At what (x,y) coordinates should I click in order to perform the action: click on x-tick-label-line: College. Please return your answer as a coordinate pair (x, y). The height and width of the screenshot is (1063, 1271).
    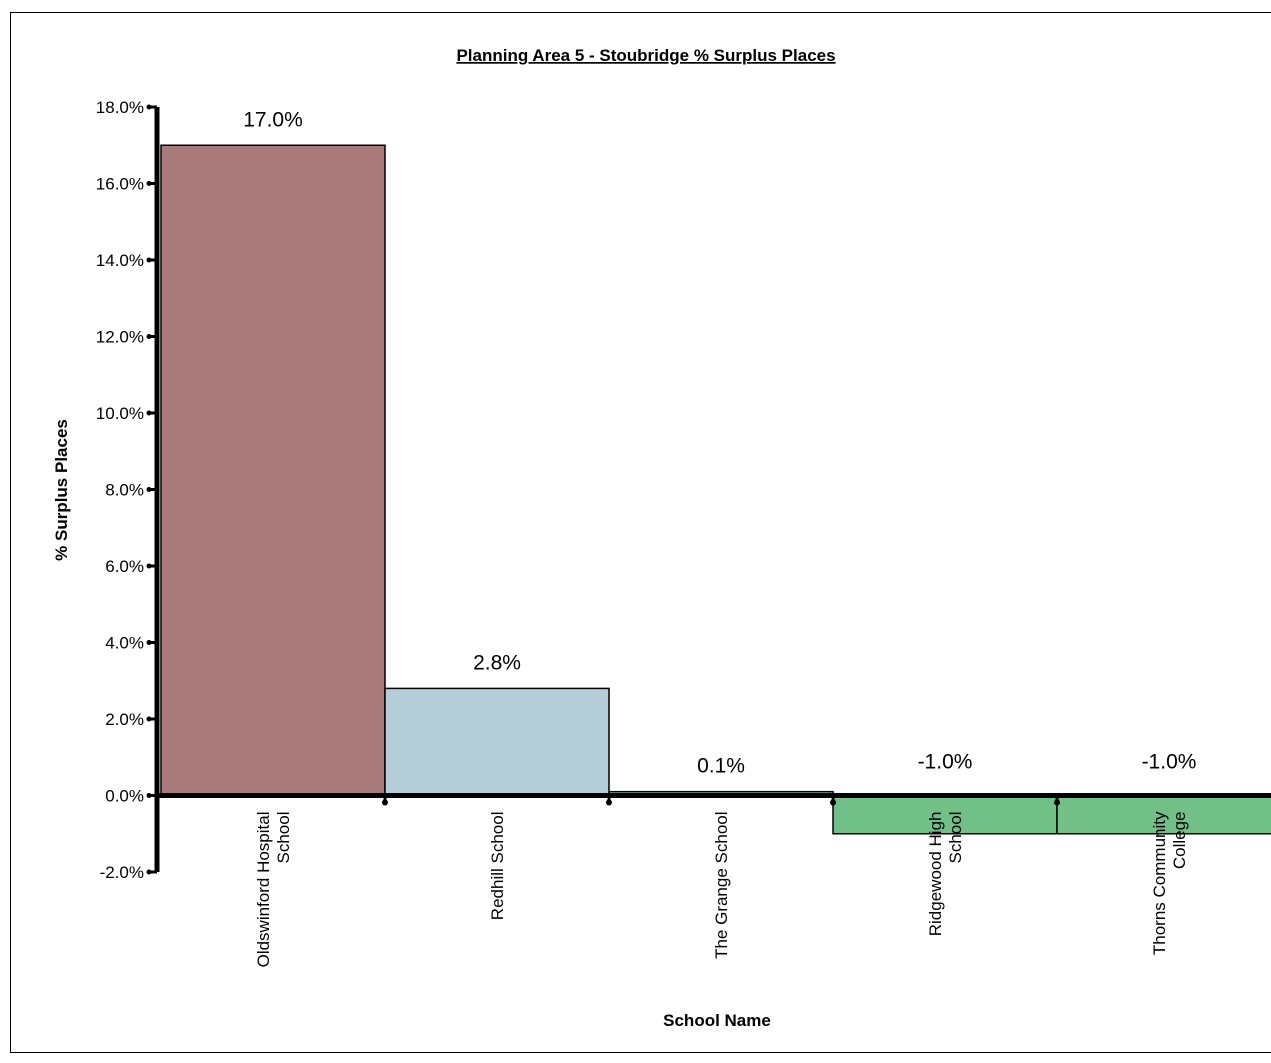
    Looking at the image, I should click on (1179, 841).